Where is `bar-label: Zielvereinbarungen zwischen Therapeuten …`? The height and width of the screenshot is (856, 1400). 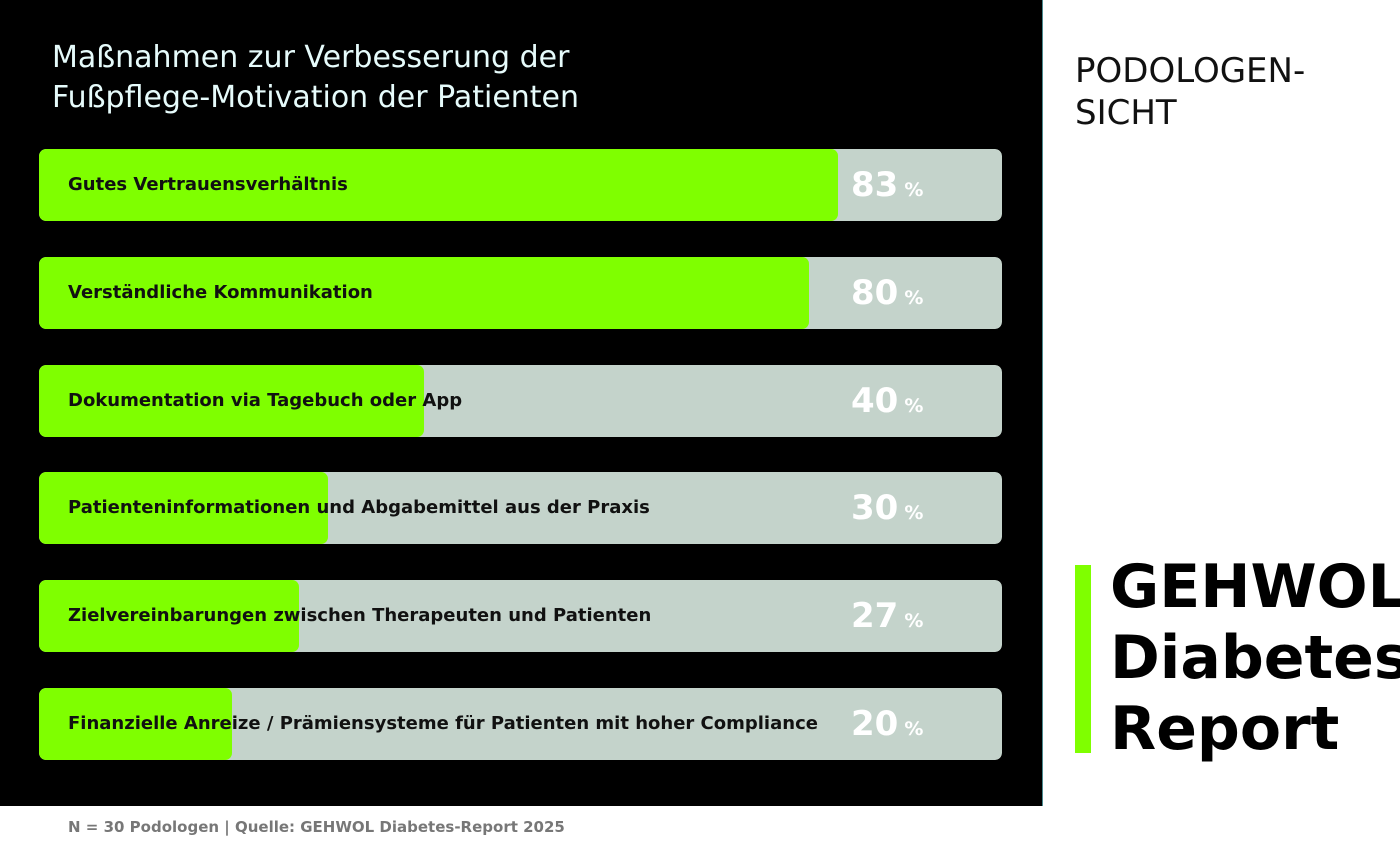 bar-label: Zielvereinbarungen zwischen Therapeuten … is located at coordinates (360, 615).